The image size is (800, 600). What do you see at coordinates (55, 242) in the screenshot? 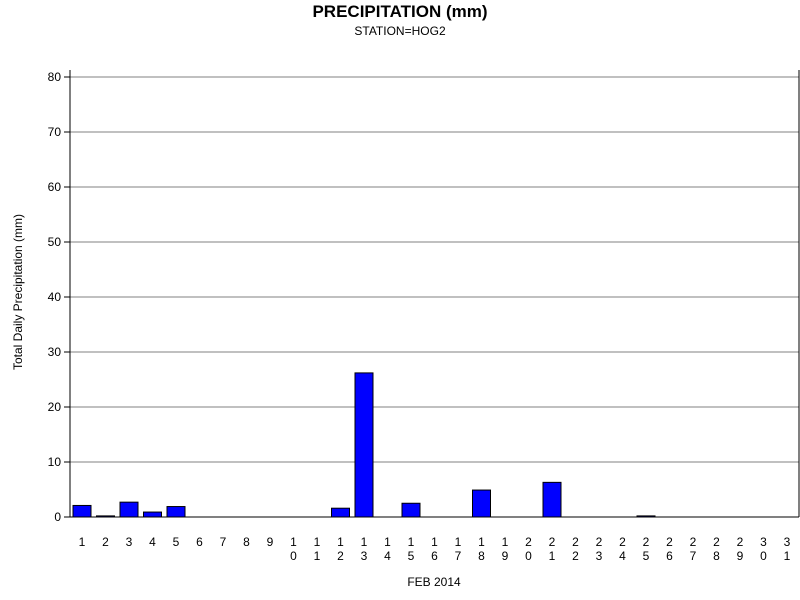
I see `y-tick-label: 50` at bounding box center [55, 242].